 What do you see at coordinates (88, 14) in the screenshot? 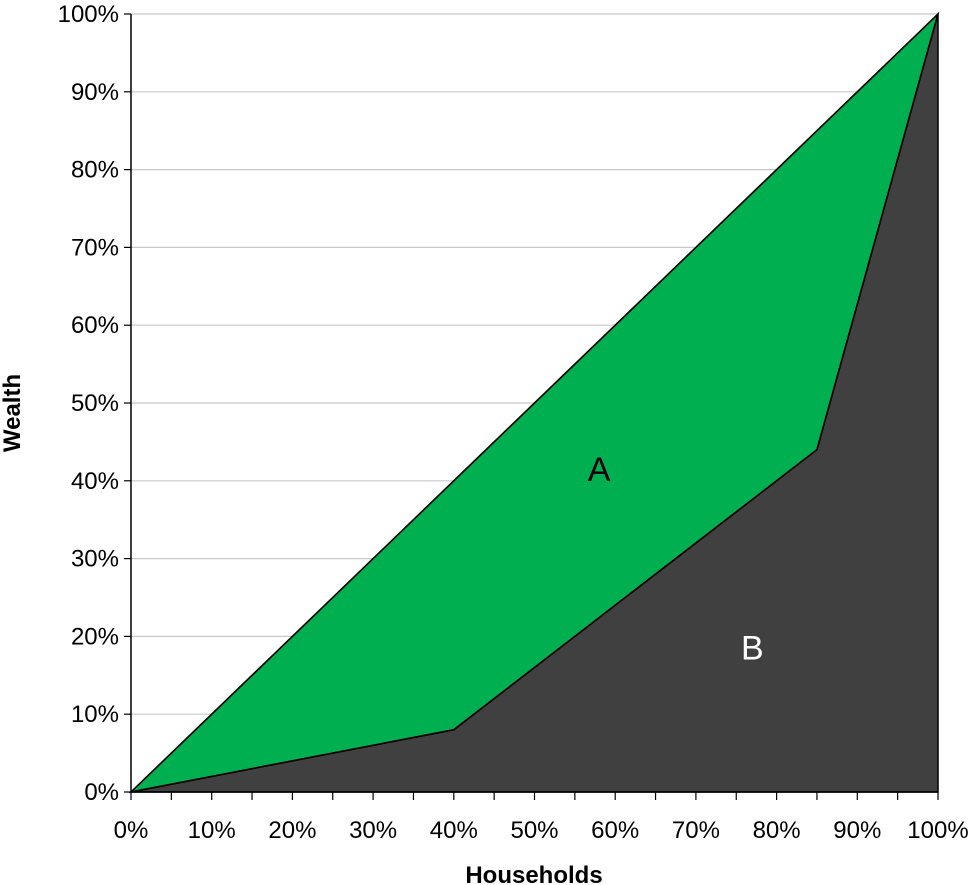
I see `y-tick-label: 100%` at bounding box center [88, 14].